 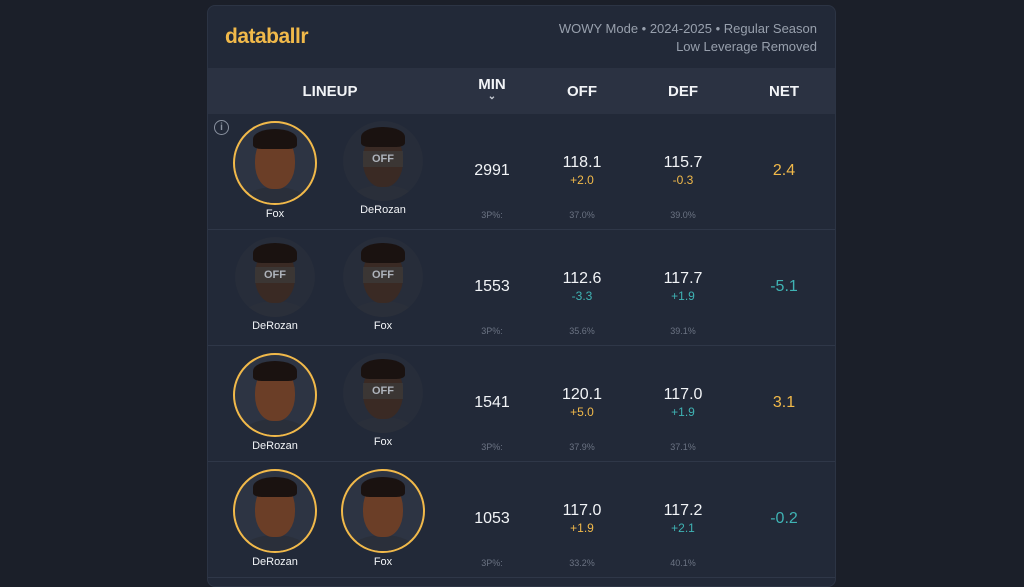 I want to click on def-rating: 117.2 +2.1, so click(x=683, y=518).